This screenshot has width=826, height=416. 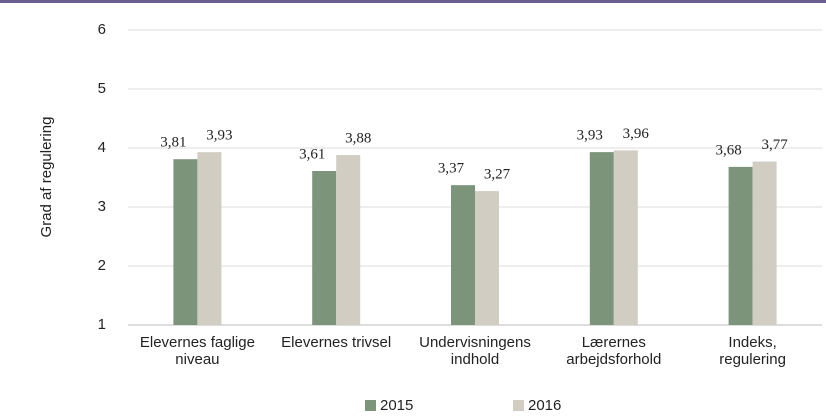 I want to click on data-label: 3,77, so click(x=774, y=145).